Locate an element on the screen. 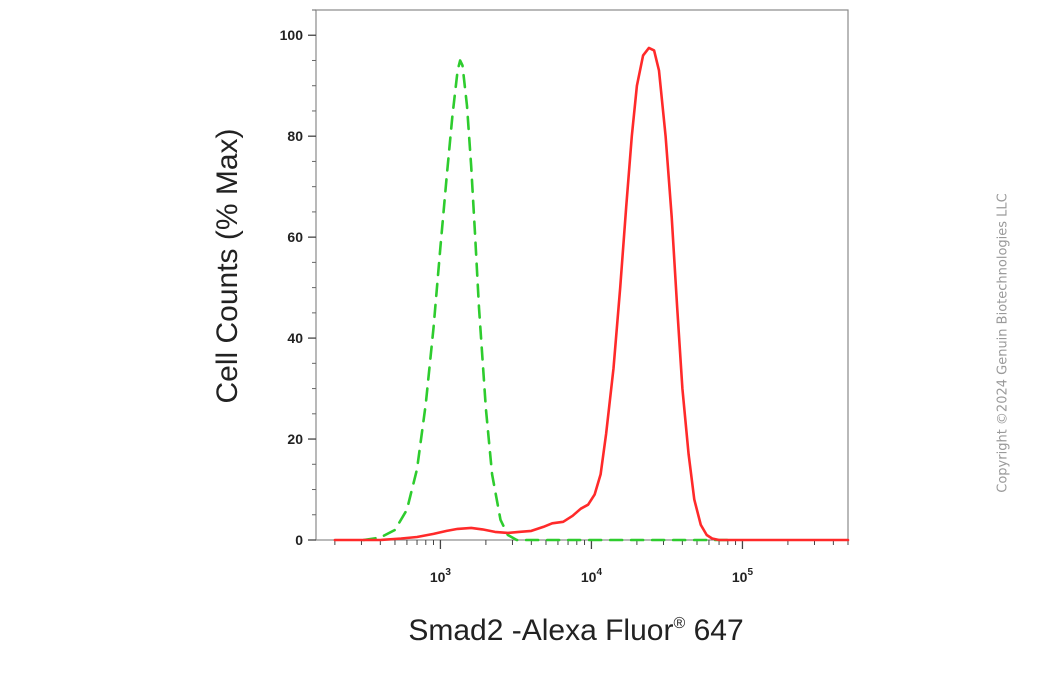  y-axis-title: Cell Counts (% Max) is located at coordinates (227, 265).